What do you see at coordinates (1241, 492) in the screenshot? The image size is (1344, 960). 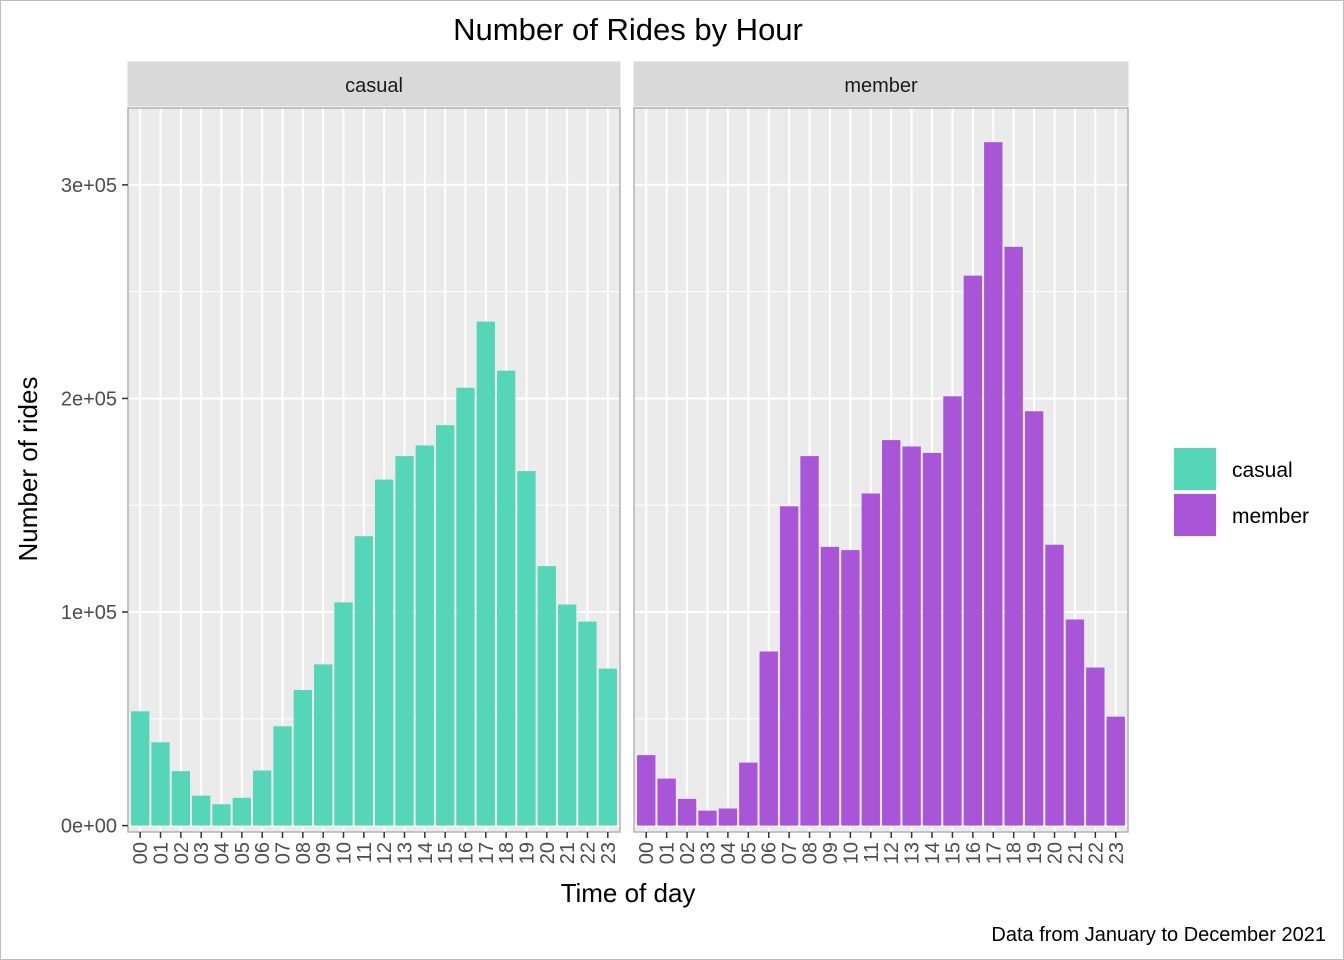 I see `legend: casual member` at bounding box center [1241, 492].